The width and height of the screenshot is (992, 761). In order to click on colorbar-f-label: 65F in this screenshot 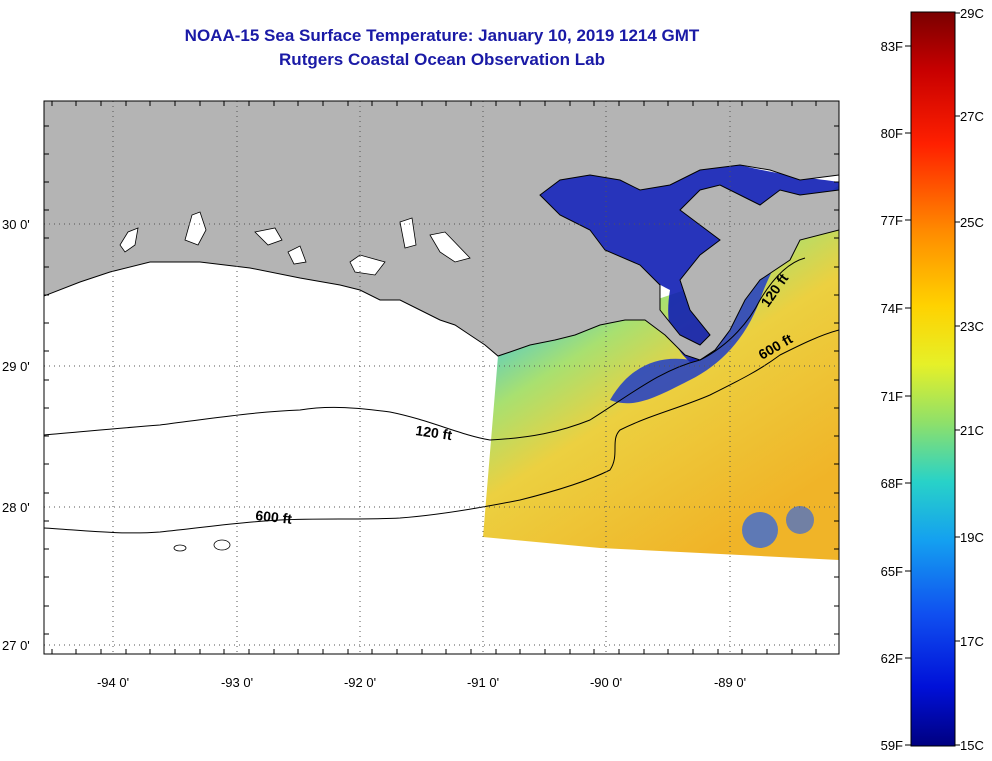, I will do `click(892, 571)`.